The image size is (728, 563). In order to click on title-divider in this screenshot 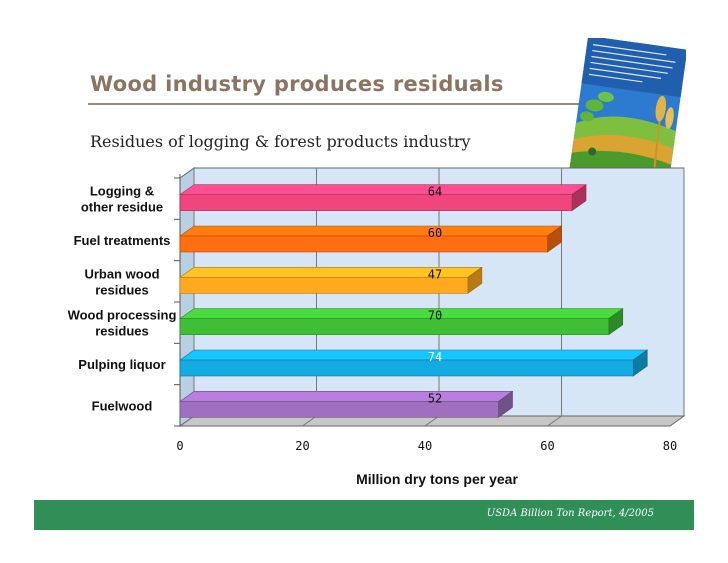, I will do `click(350, 104)`.